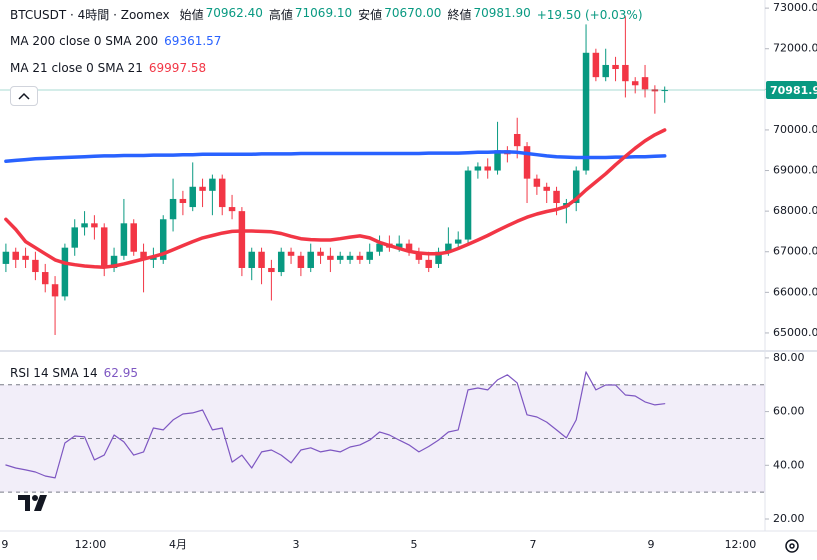 The image size is (817, 560). Describe the element at coordinates (789, 464) in the screenshot. I see `y-tick-label: 40.00` at that location.